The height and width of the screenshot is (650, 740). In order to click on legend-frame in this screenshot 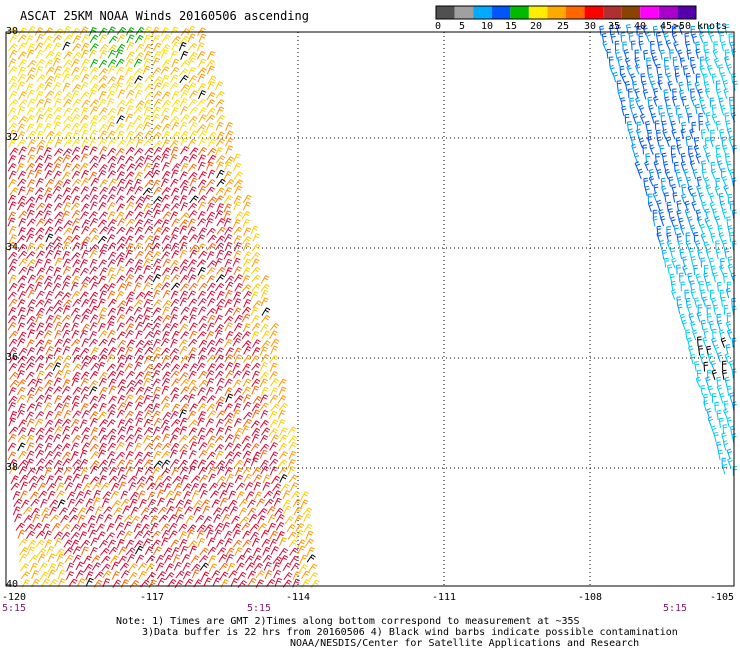, I will do `click(566, 12)`.